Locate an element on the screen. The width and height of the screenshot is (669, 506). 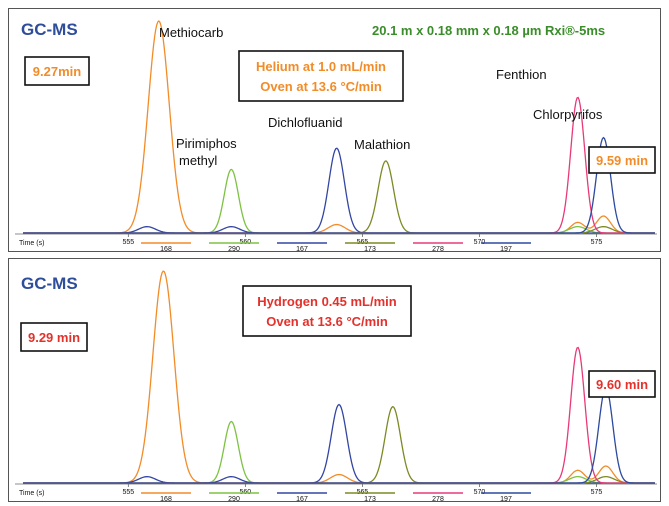
rt-annotation-bottom-right: 9.60 min is located at coordinates (622, 384).